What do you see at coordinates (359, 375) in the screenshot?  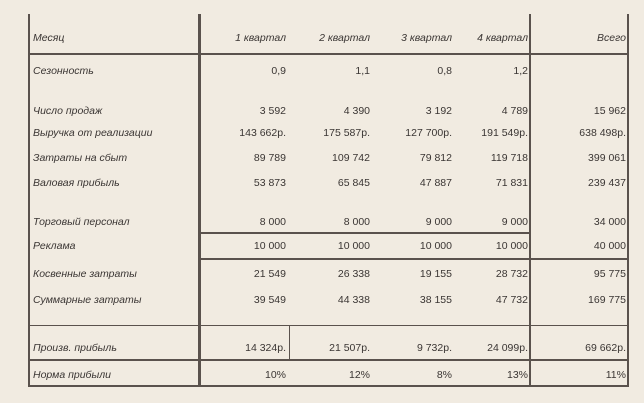 I see `cell-value: 12%` at bounding box center [359, 375].